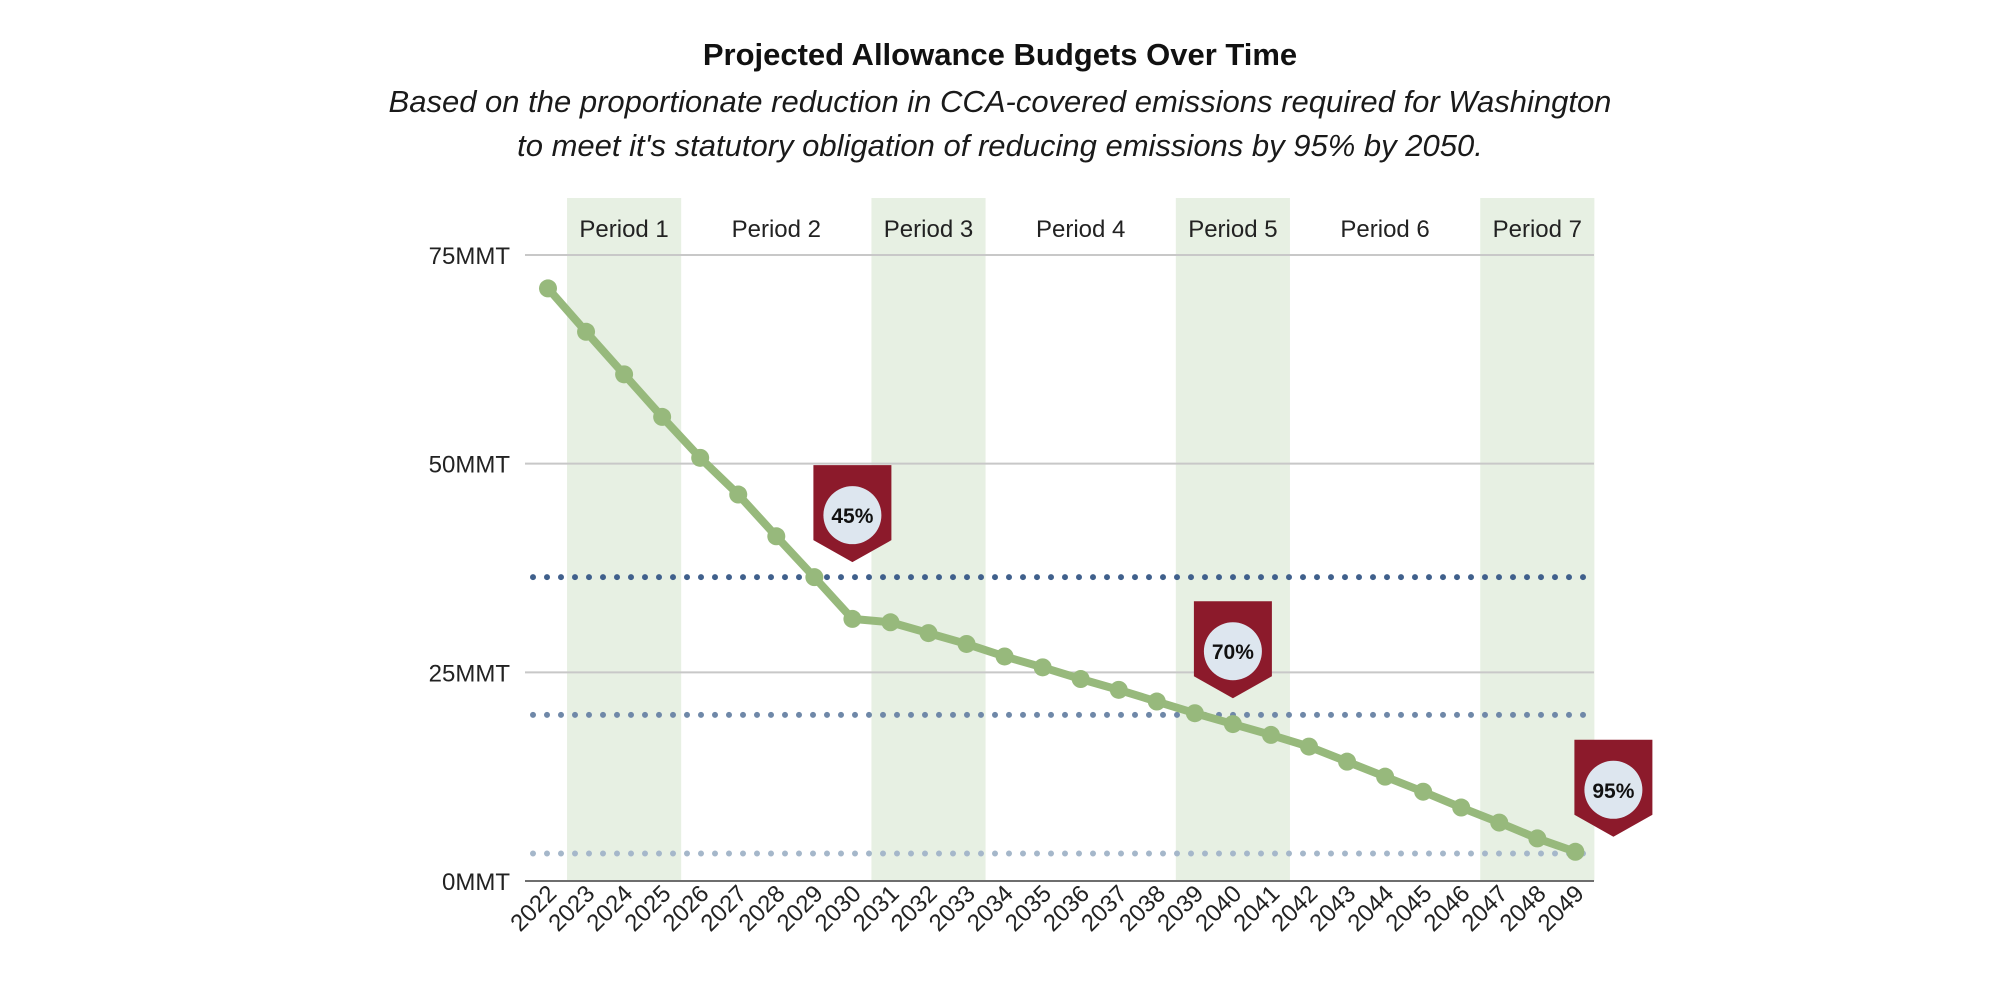 This screenshot has height=1000, width=2000. Describe the element at coordinates (1000, 54) in the screenshot. I see `chart-title: Projected Allowance Budgets Over Time` at that location.